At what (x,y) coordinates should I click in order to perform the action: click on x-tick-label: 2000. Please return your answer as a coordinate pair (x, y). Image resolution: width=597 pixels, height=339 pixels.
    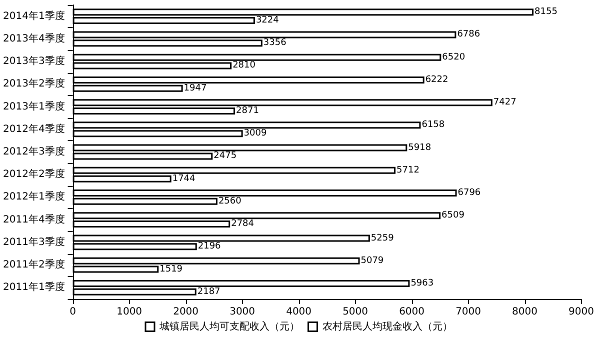
    Looking at the image, I should click on (186, 312).